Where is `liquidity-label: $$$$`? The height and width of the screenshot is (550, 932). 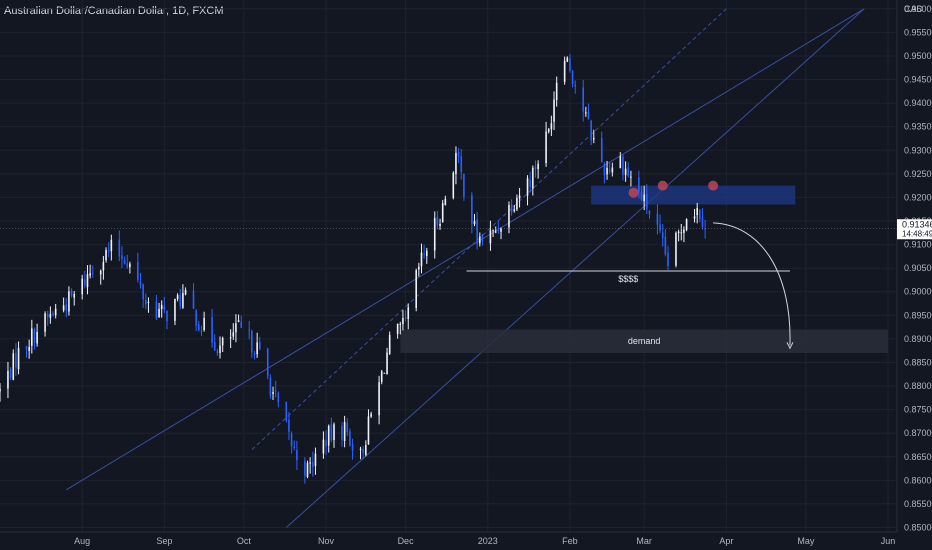
liquidity-label: $$$$ is located at coordinates (628, 279).